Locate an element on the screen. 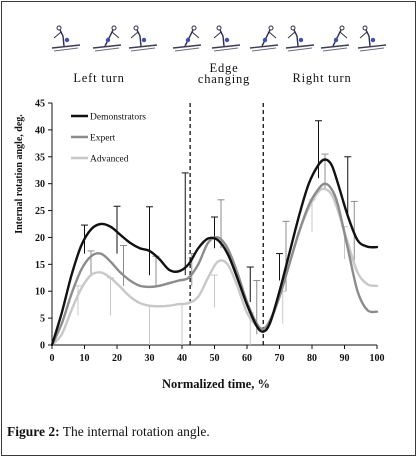 Image resolution: width=419 pixels, height=459 pixels. y-tick-label: 25 is located at coordinates (40, 211).